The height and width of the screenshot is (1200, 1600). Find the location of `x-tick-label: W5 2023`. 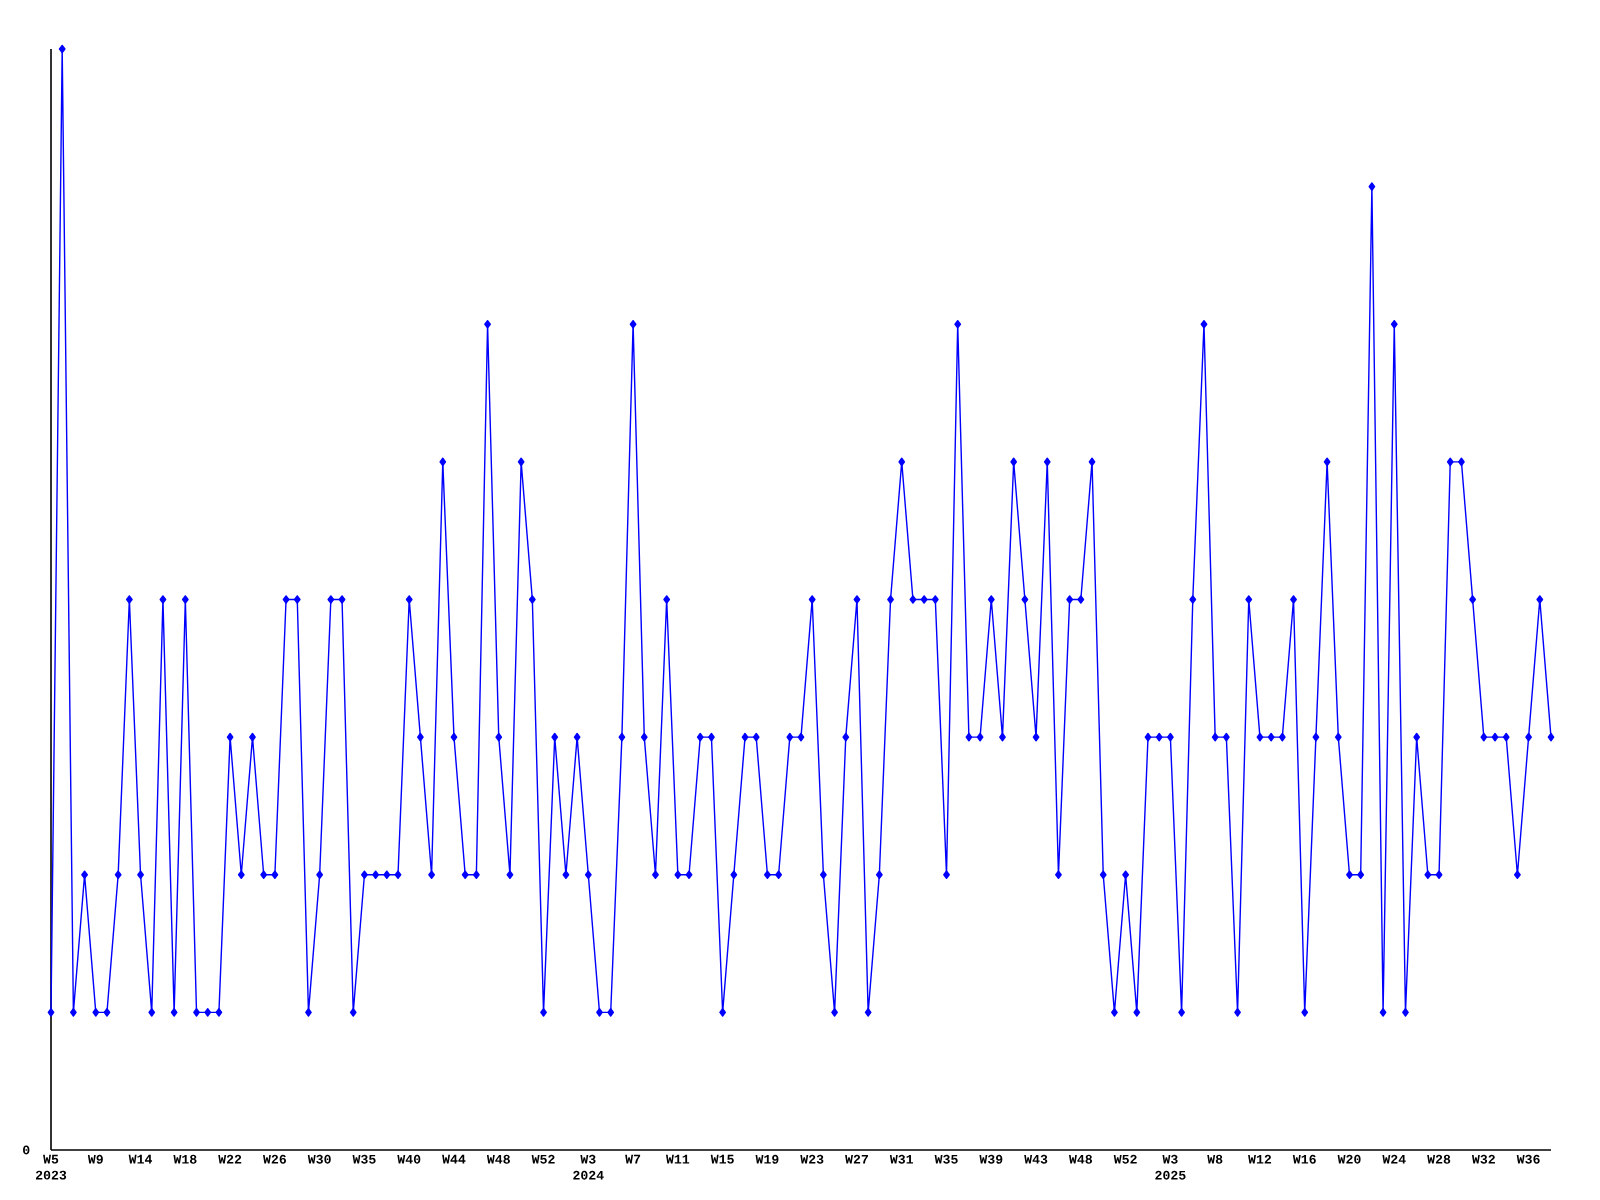

x-tick-label: W5 2023 is located at coordinates (51, 1167).